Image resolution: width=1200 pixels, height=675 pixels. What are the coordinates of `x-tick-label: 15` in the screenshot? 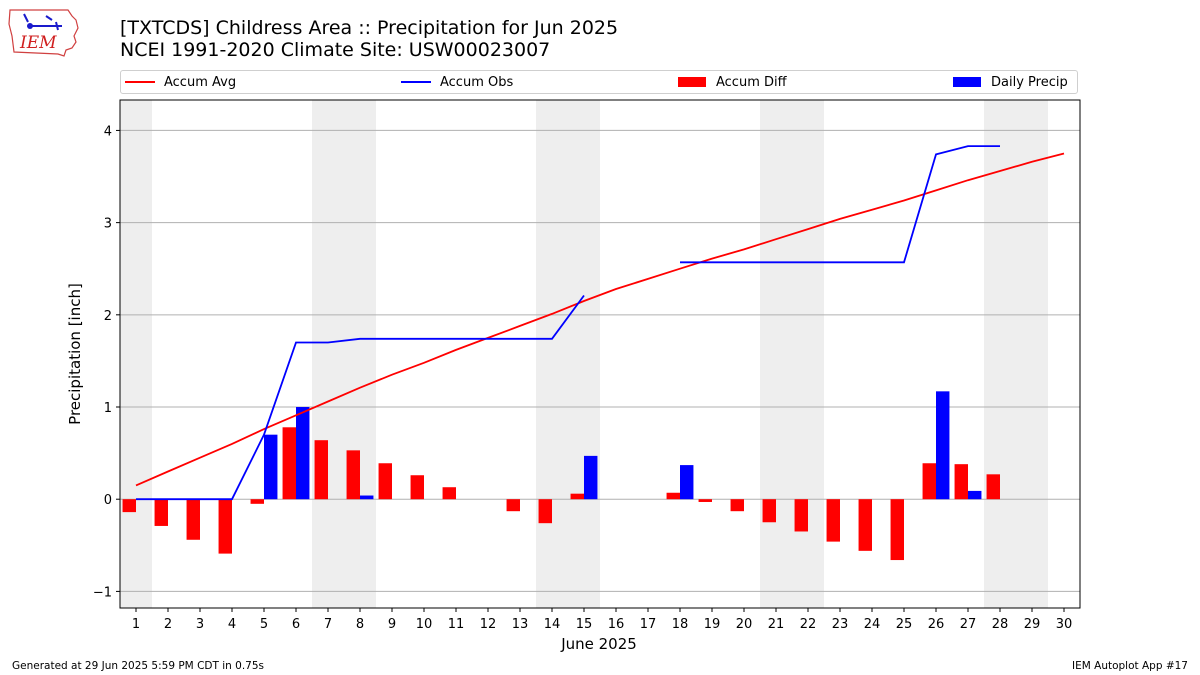 It's located at (584, 624).